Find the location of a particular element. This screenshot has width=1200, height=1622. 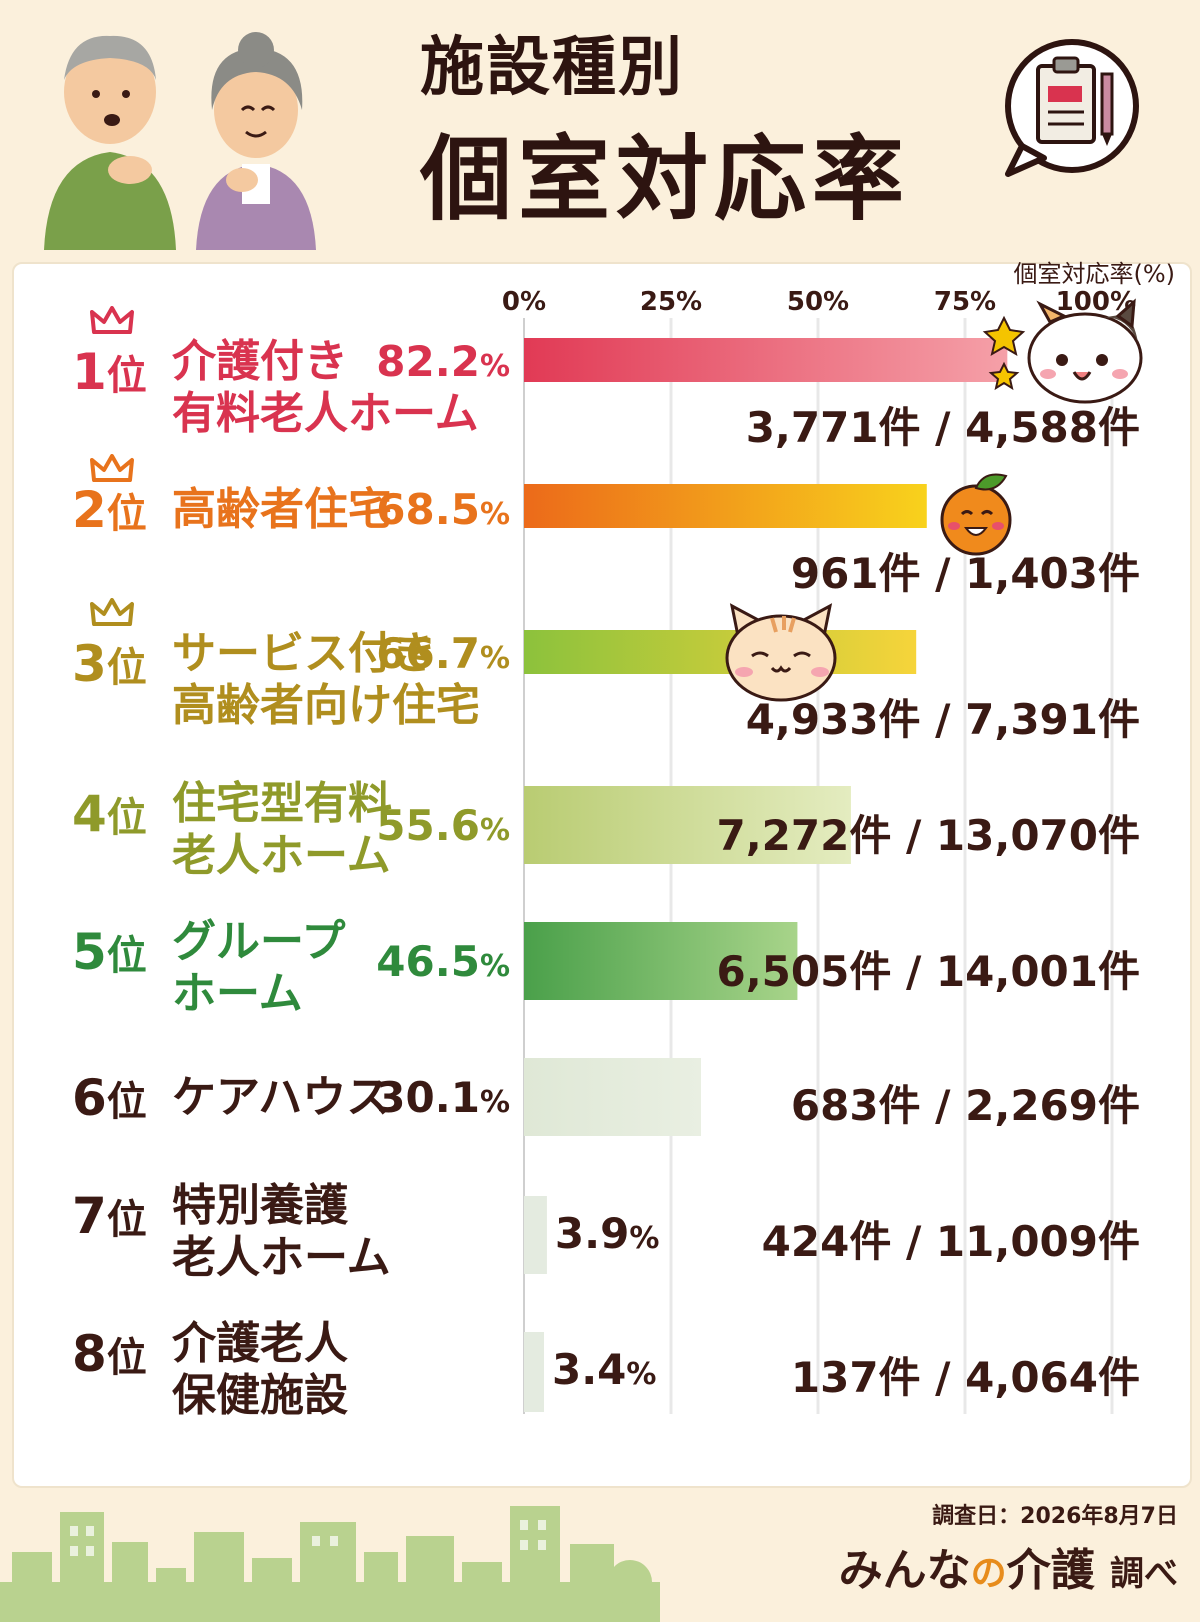

category-label: 住宅型有料 老人ホーム is located at coordinates (282, 830).